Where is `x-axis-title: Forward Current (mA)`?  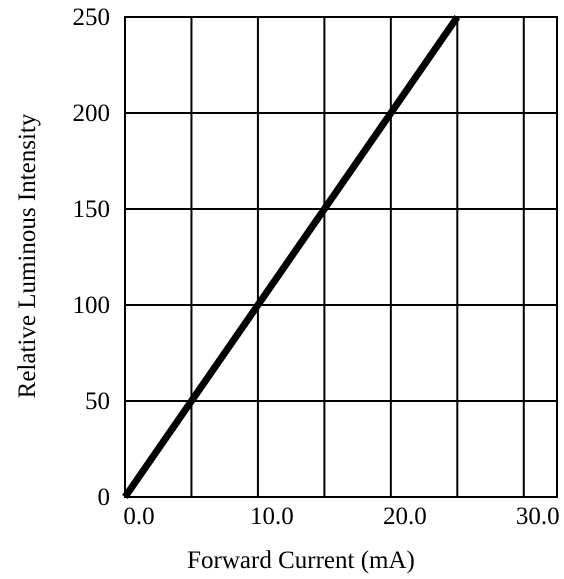
x-axis-title: Forward Current (mA) is located at coordinates (301, 560).